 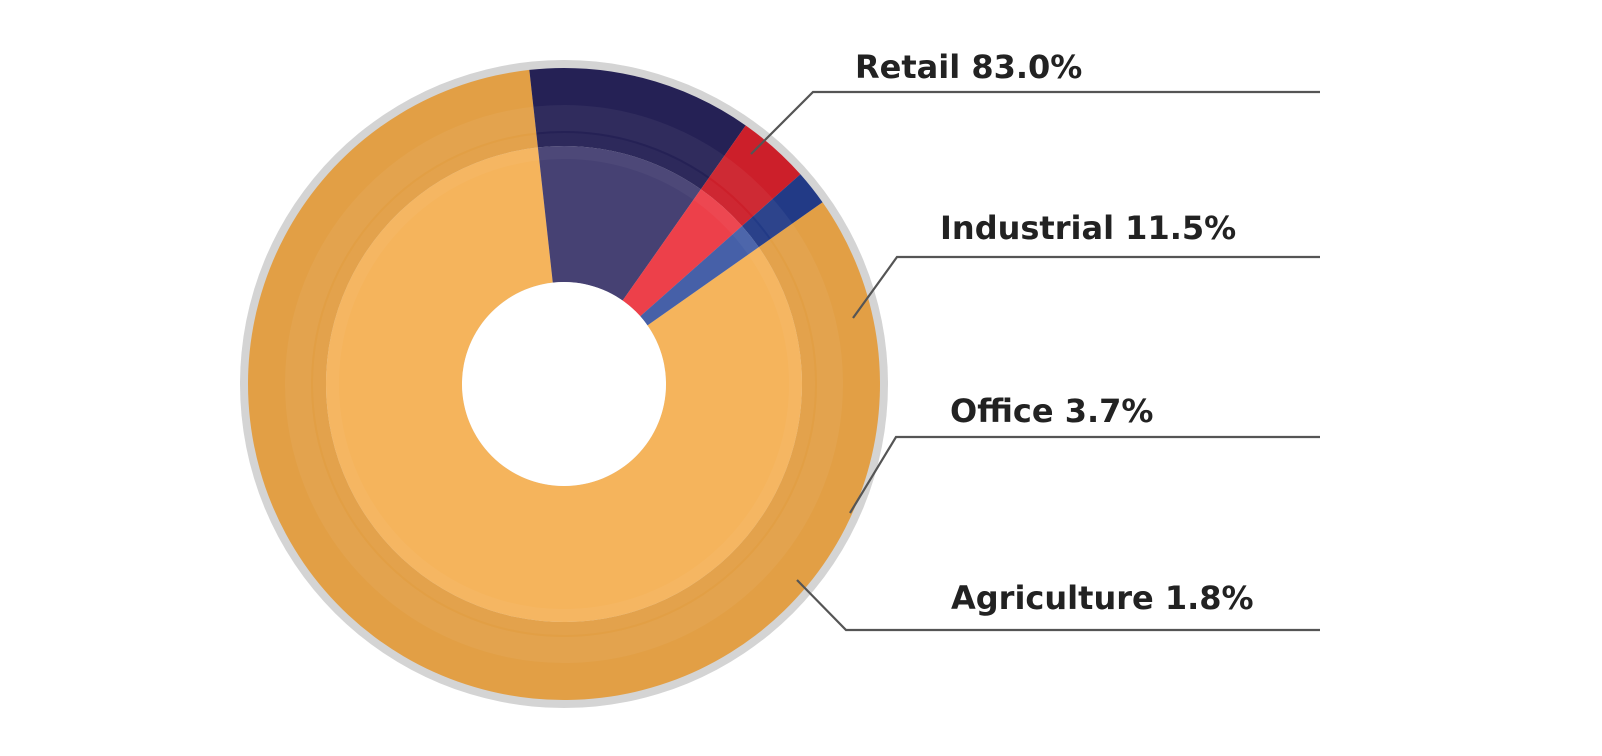 I want to click on label-agriculture: Agriculture 1.8%, so click(x=1102, y=598).